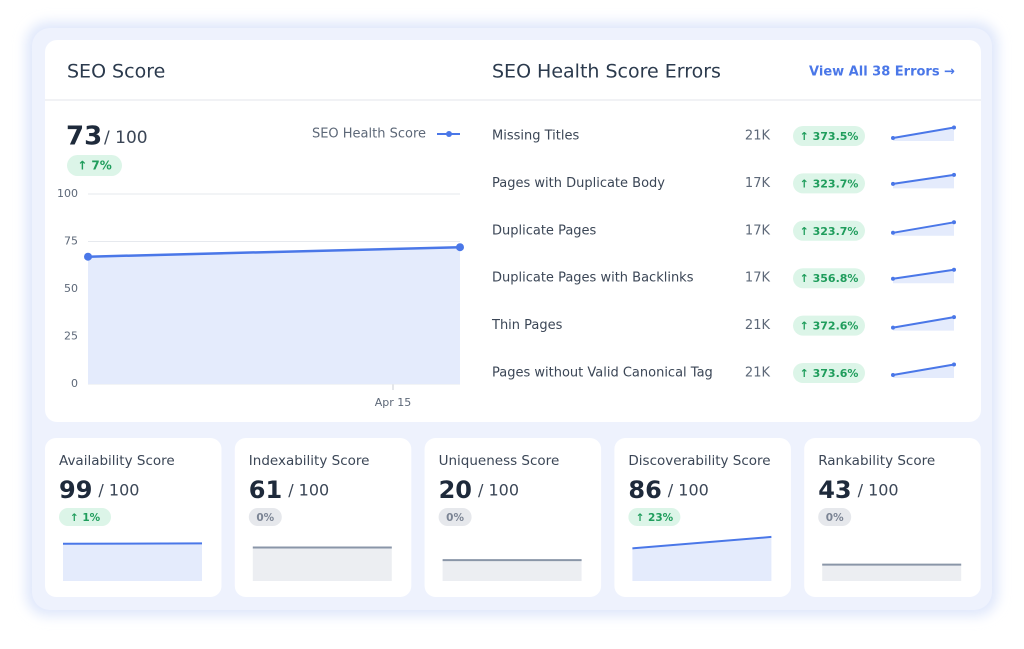  Describe the element at coordinates (578, 183) in the screenshot. I see `error-name: Pages with Duplicate Body` at that location.